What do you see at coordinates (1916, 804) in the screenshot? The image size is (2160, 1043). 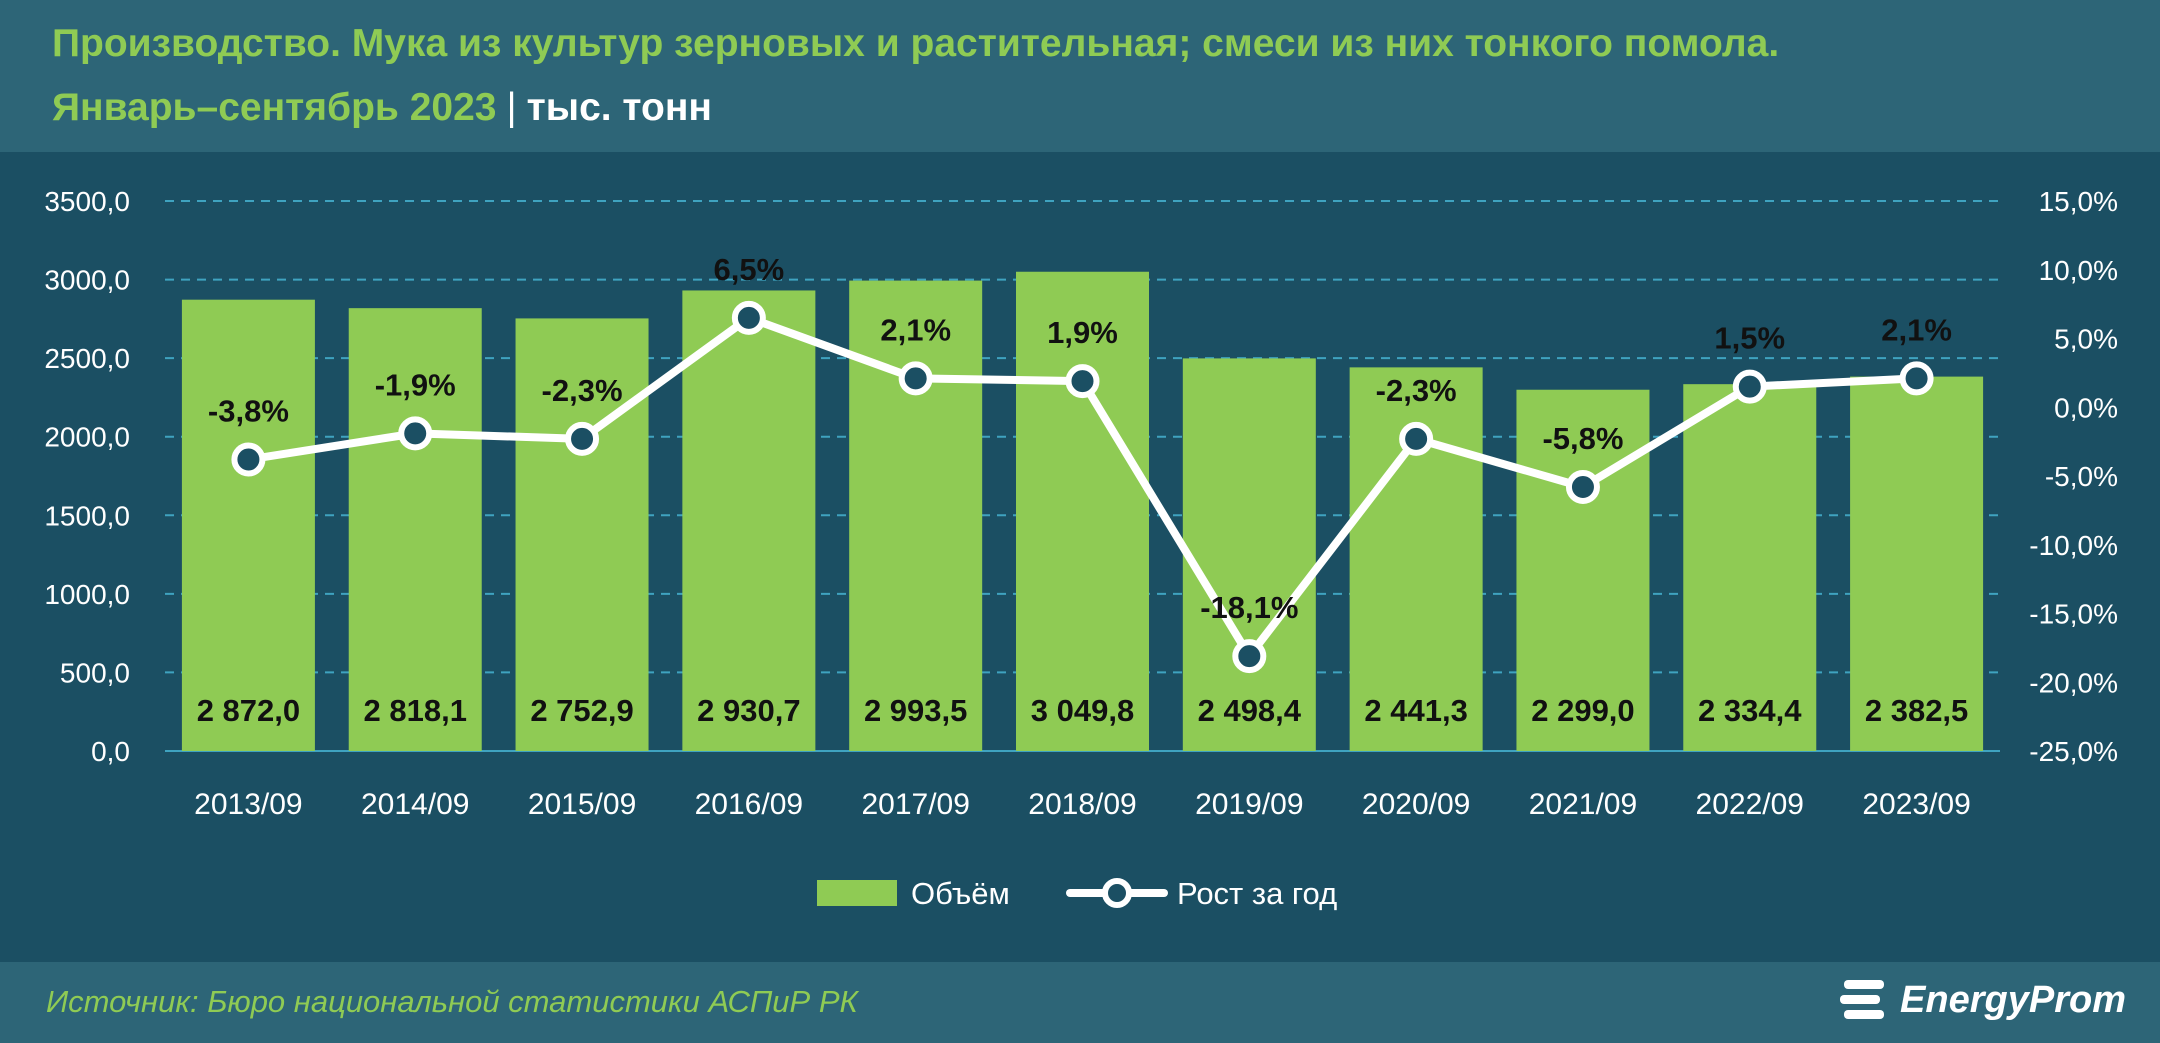 I see `x-tick-label: 2023/09` at bounding box center [1916, 804].